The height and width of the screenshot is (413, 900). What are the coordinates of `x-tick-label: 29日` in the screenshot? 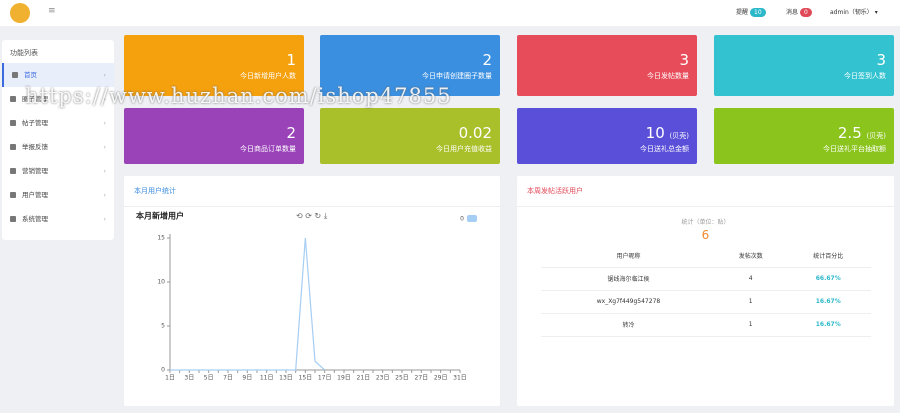 It's located at (441, 378).